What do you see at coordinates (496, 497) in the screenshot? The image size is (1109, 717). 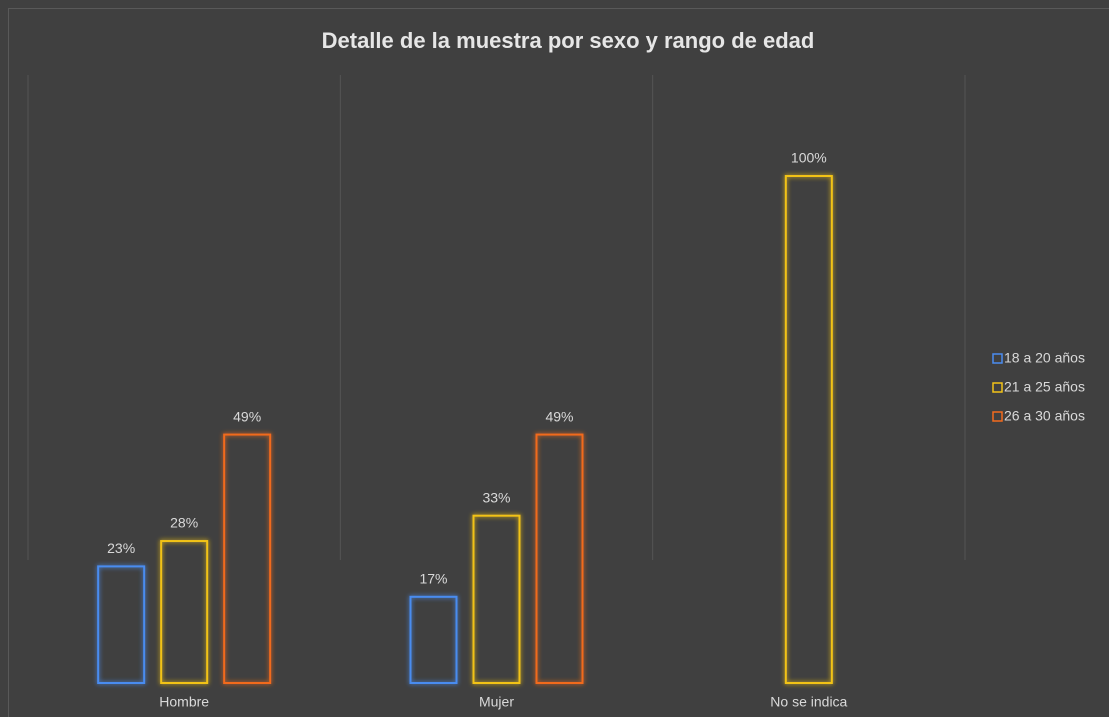 I see `data-label: 33%` at bounding box center [496, 497].